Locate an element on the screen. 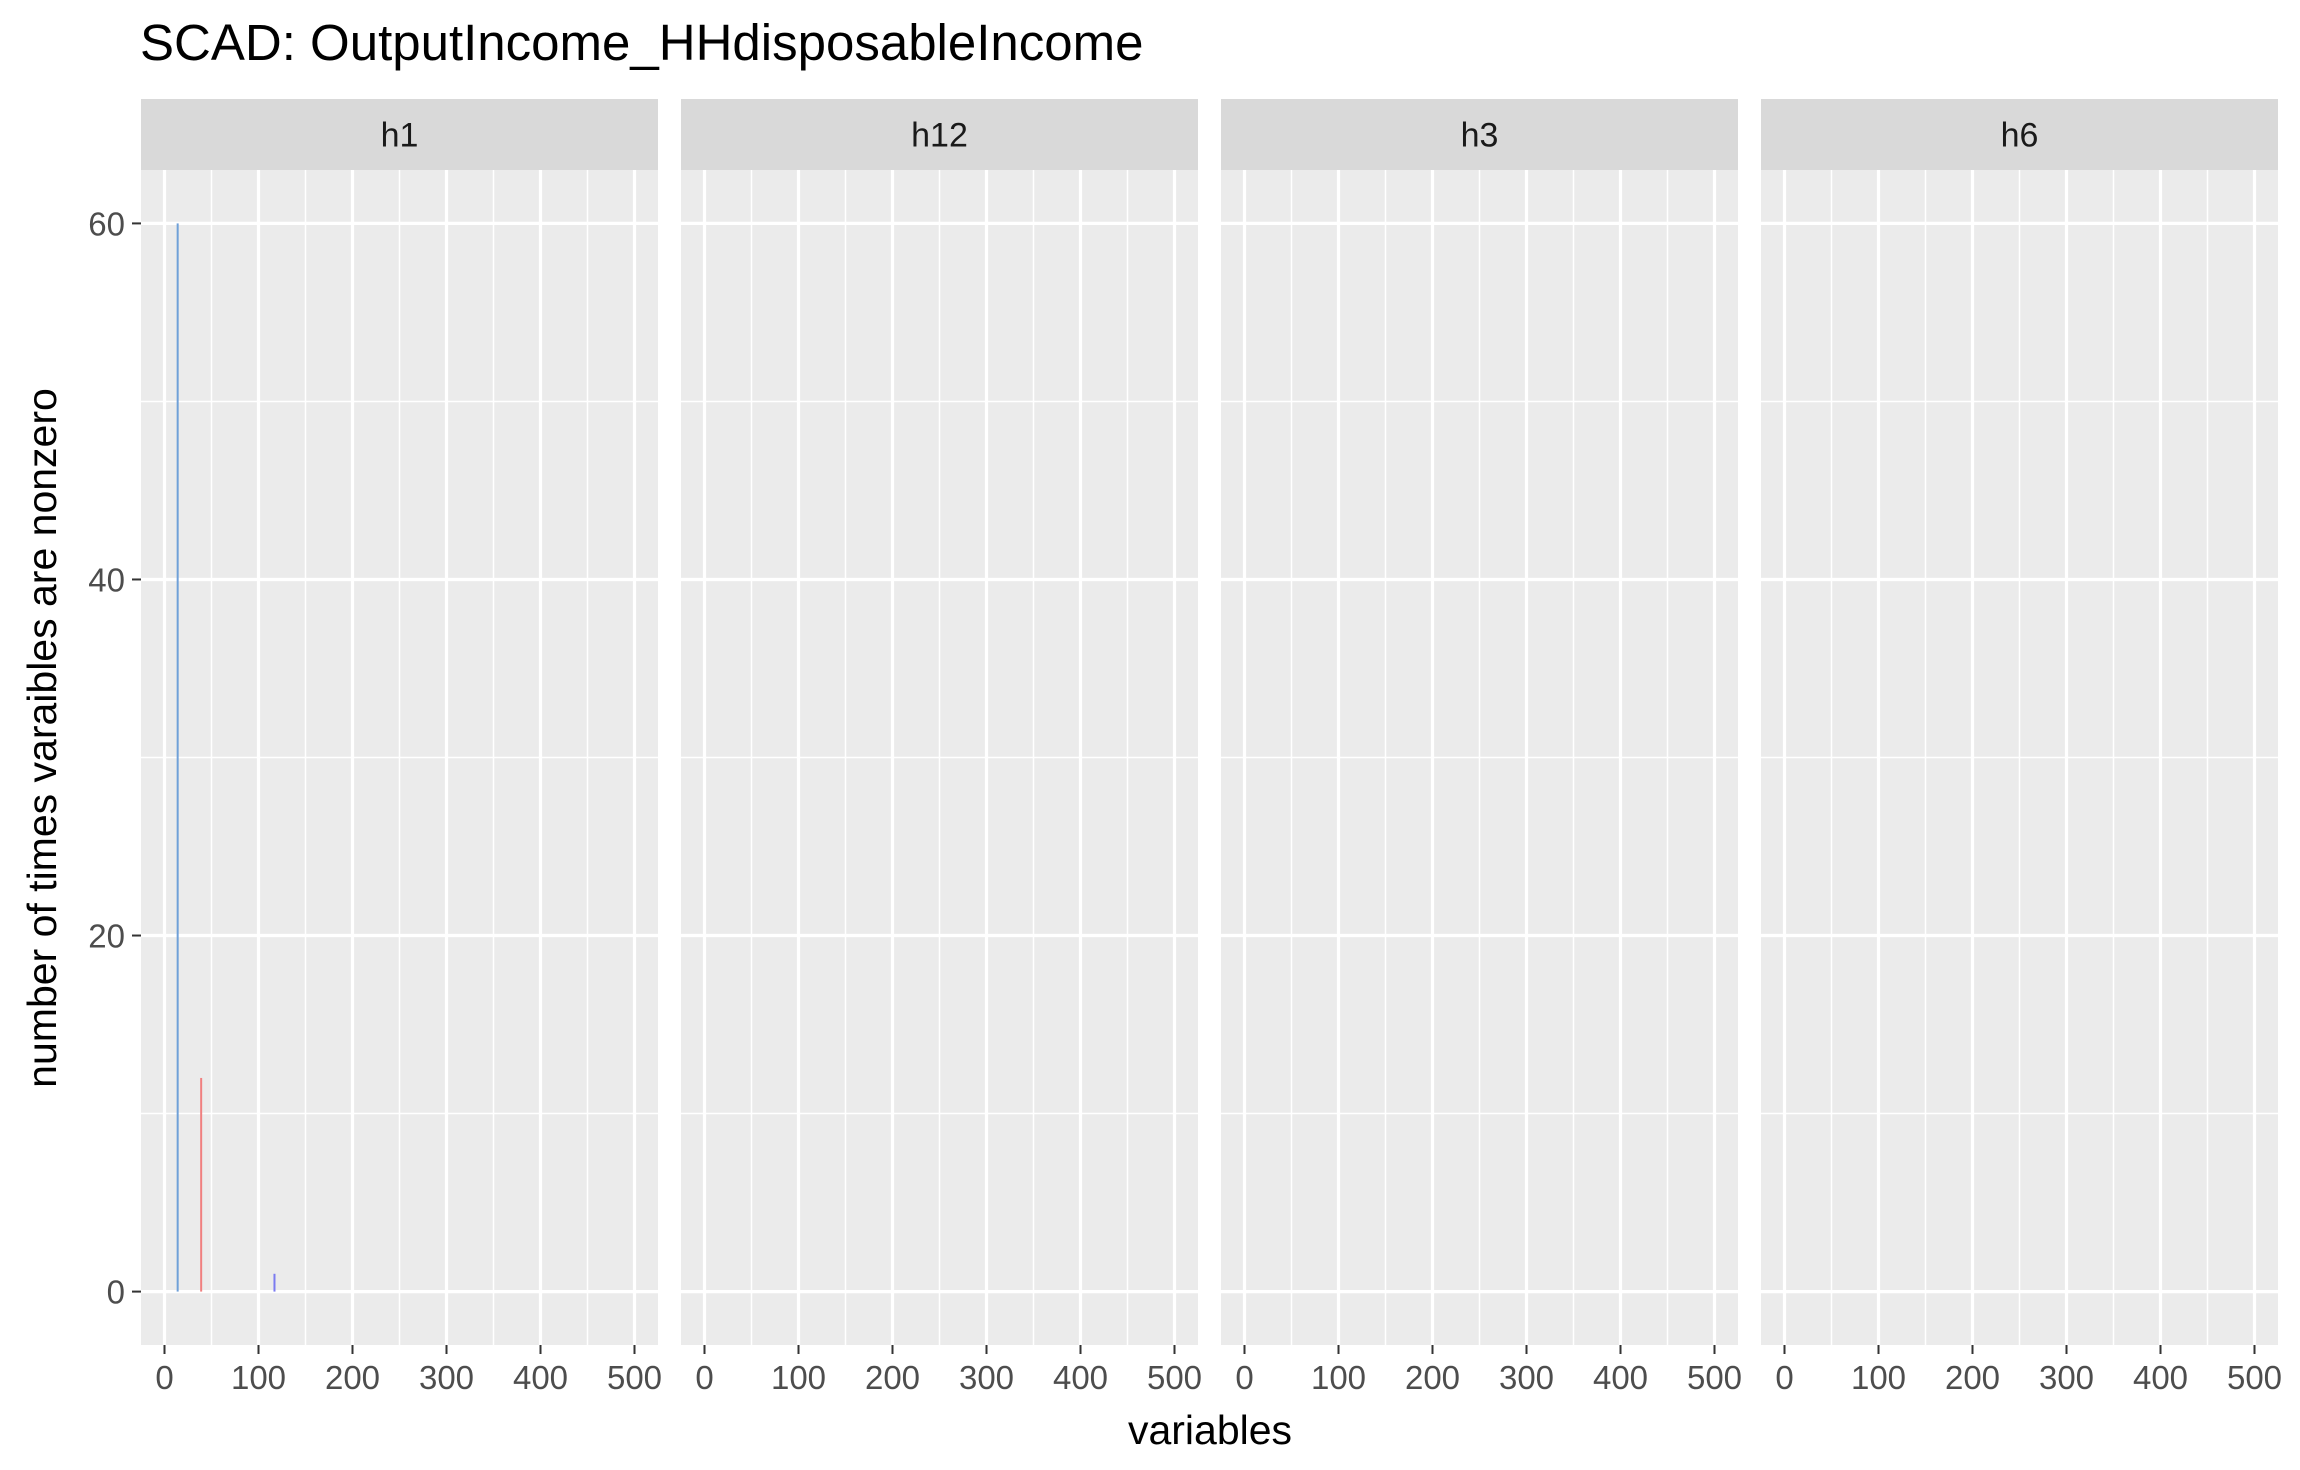 This screenshot has width=2300, height=1470. x-axis-title: variables is located at coordinates (1210, 1430).